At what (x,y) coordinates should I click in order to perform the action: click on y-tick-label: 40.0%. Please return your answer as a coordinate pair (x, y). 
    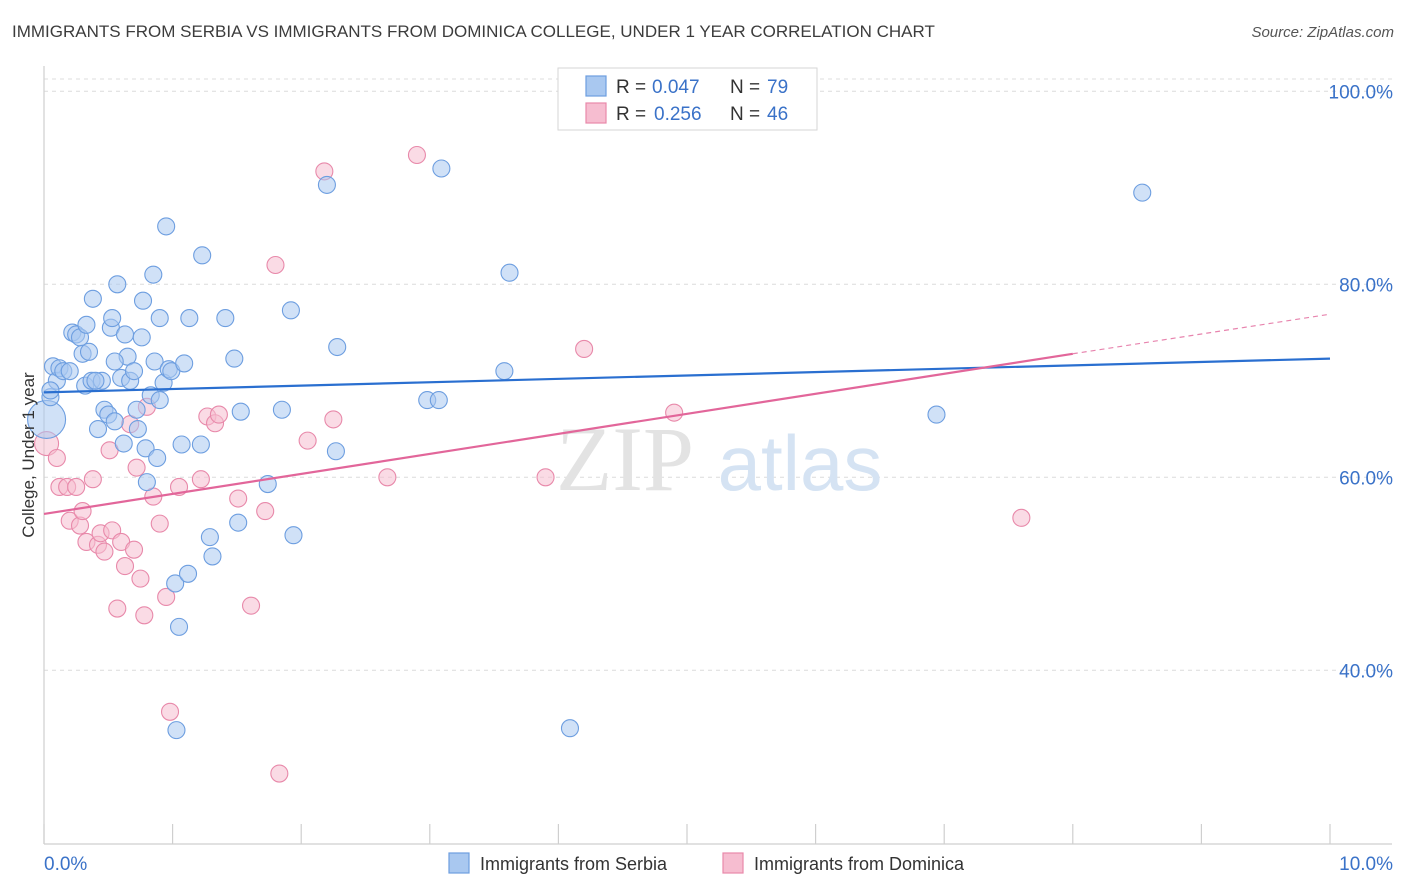
    Looking at the image, I should click on (1366, 671).